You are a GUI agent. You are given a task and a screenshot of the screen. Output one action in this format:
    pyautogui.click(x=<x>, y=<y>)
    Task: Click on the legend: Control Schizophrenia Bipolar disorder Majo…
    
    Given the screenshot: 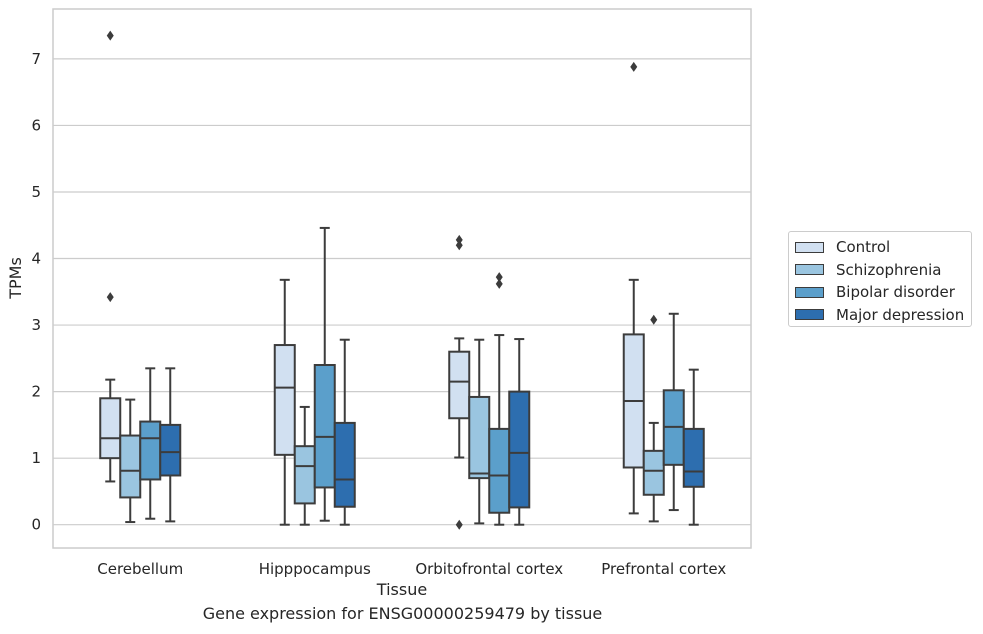 What is the action you would take?
    pyautogui.click(x=880, y=279)
    